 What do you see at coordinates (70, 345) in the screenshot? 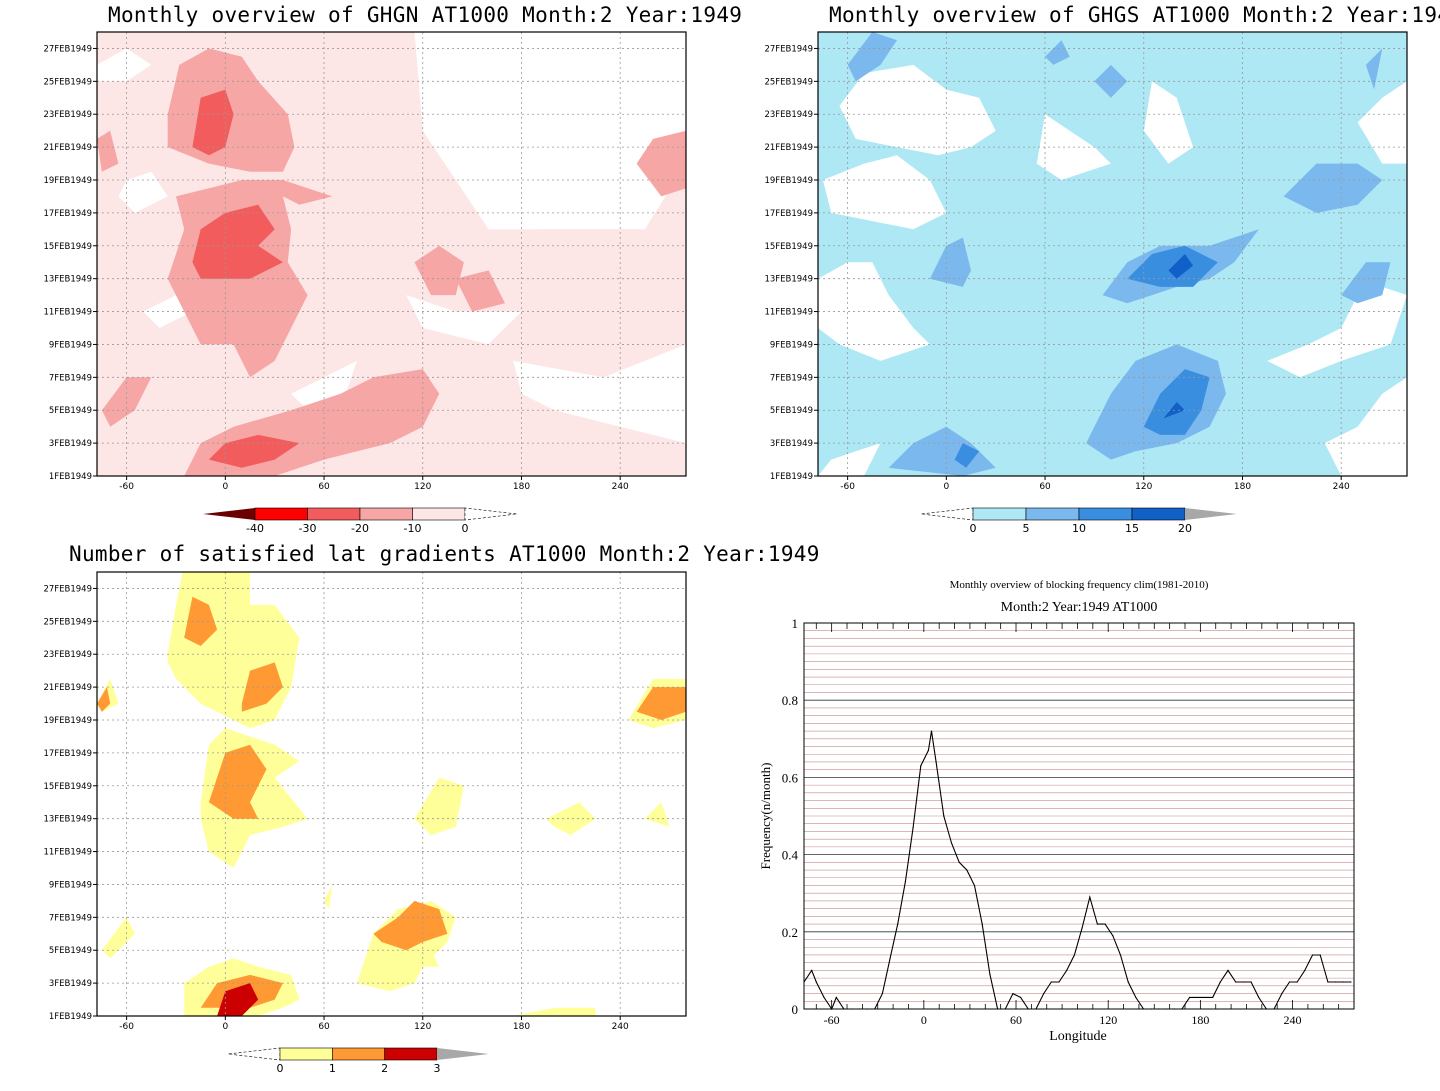
I see `ghgn-ytick-4: 9FEB1949` at bounding box center [70, 345].